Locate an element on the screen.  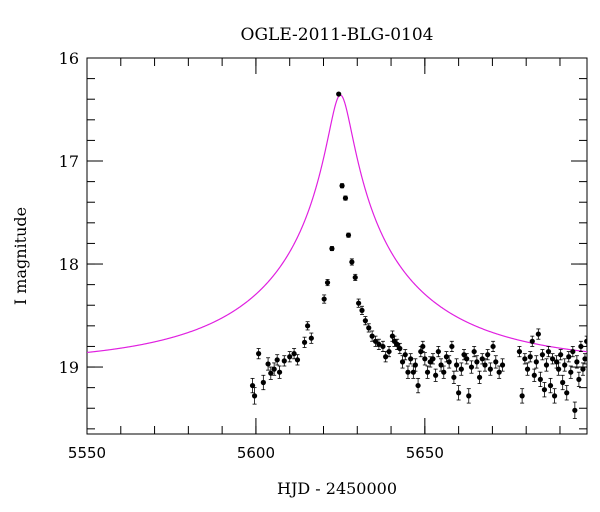
y-tick-label: 18 is located at coordinates (69, 264).